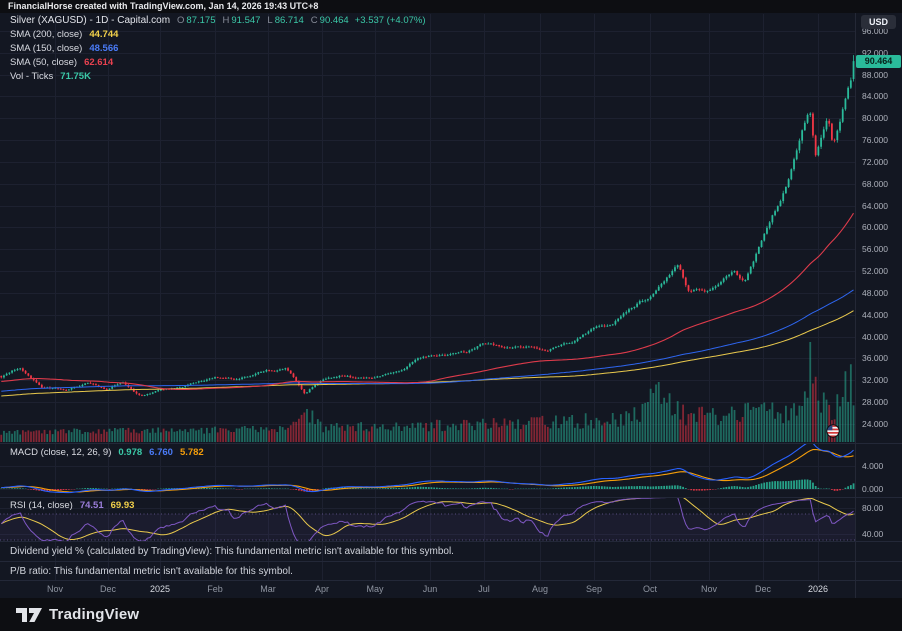 Image resolution: width=902 pixels, height=631 pixels. I want to click on time-axis-label: May, so click(375, 589).